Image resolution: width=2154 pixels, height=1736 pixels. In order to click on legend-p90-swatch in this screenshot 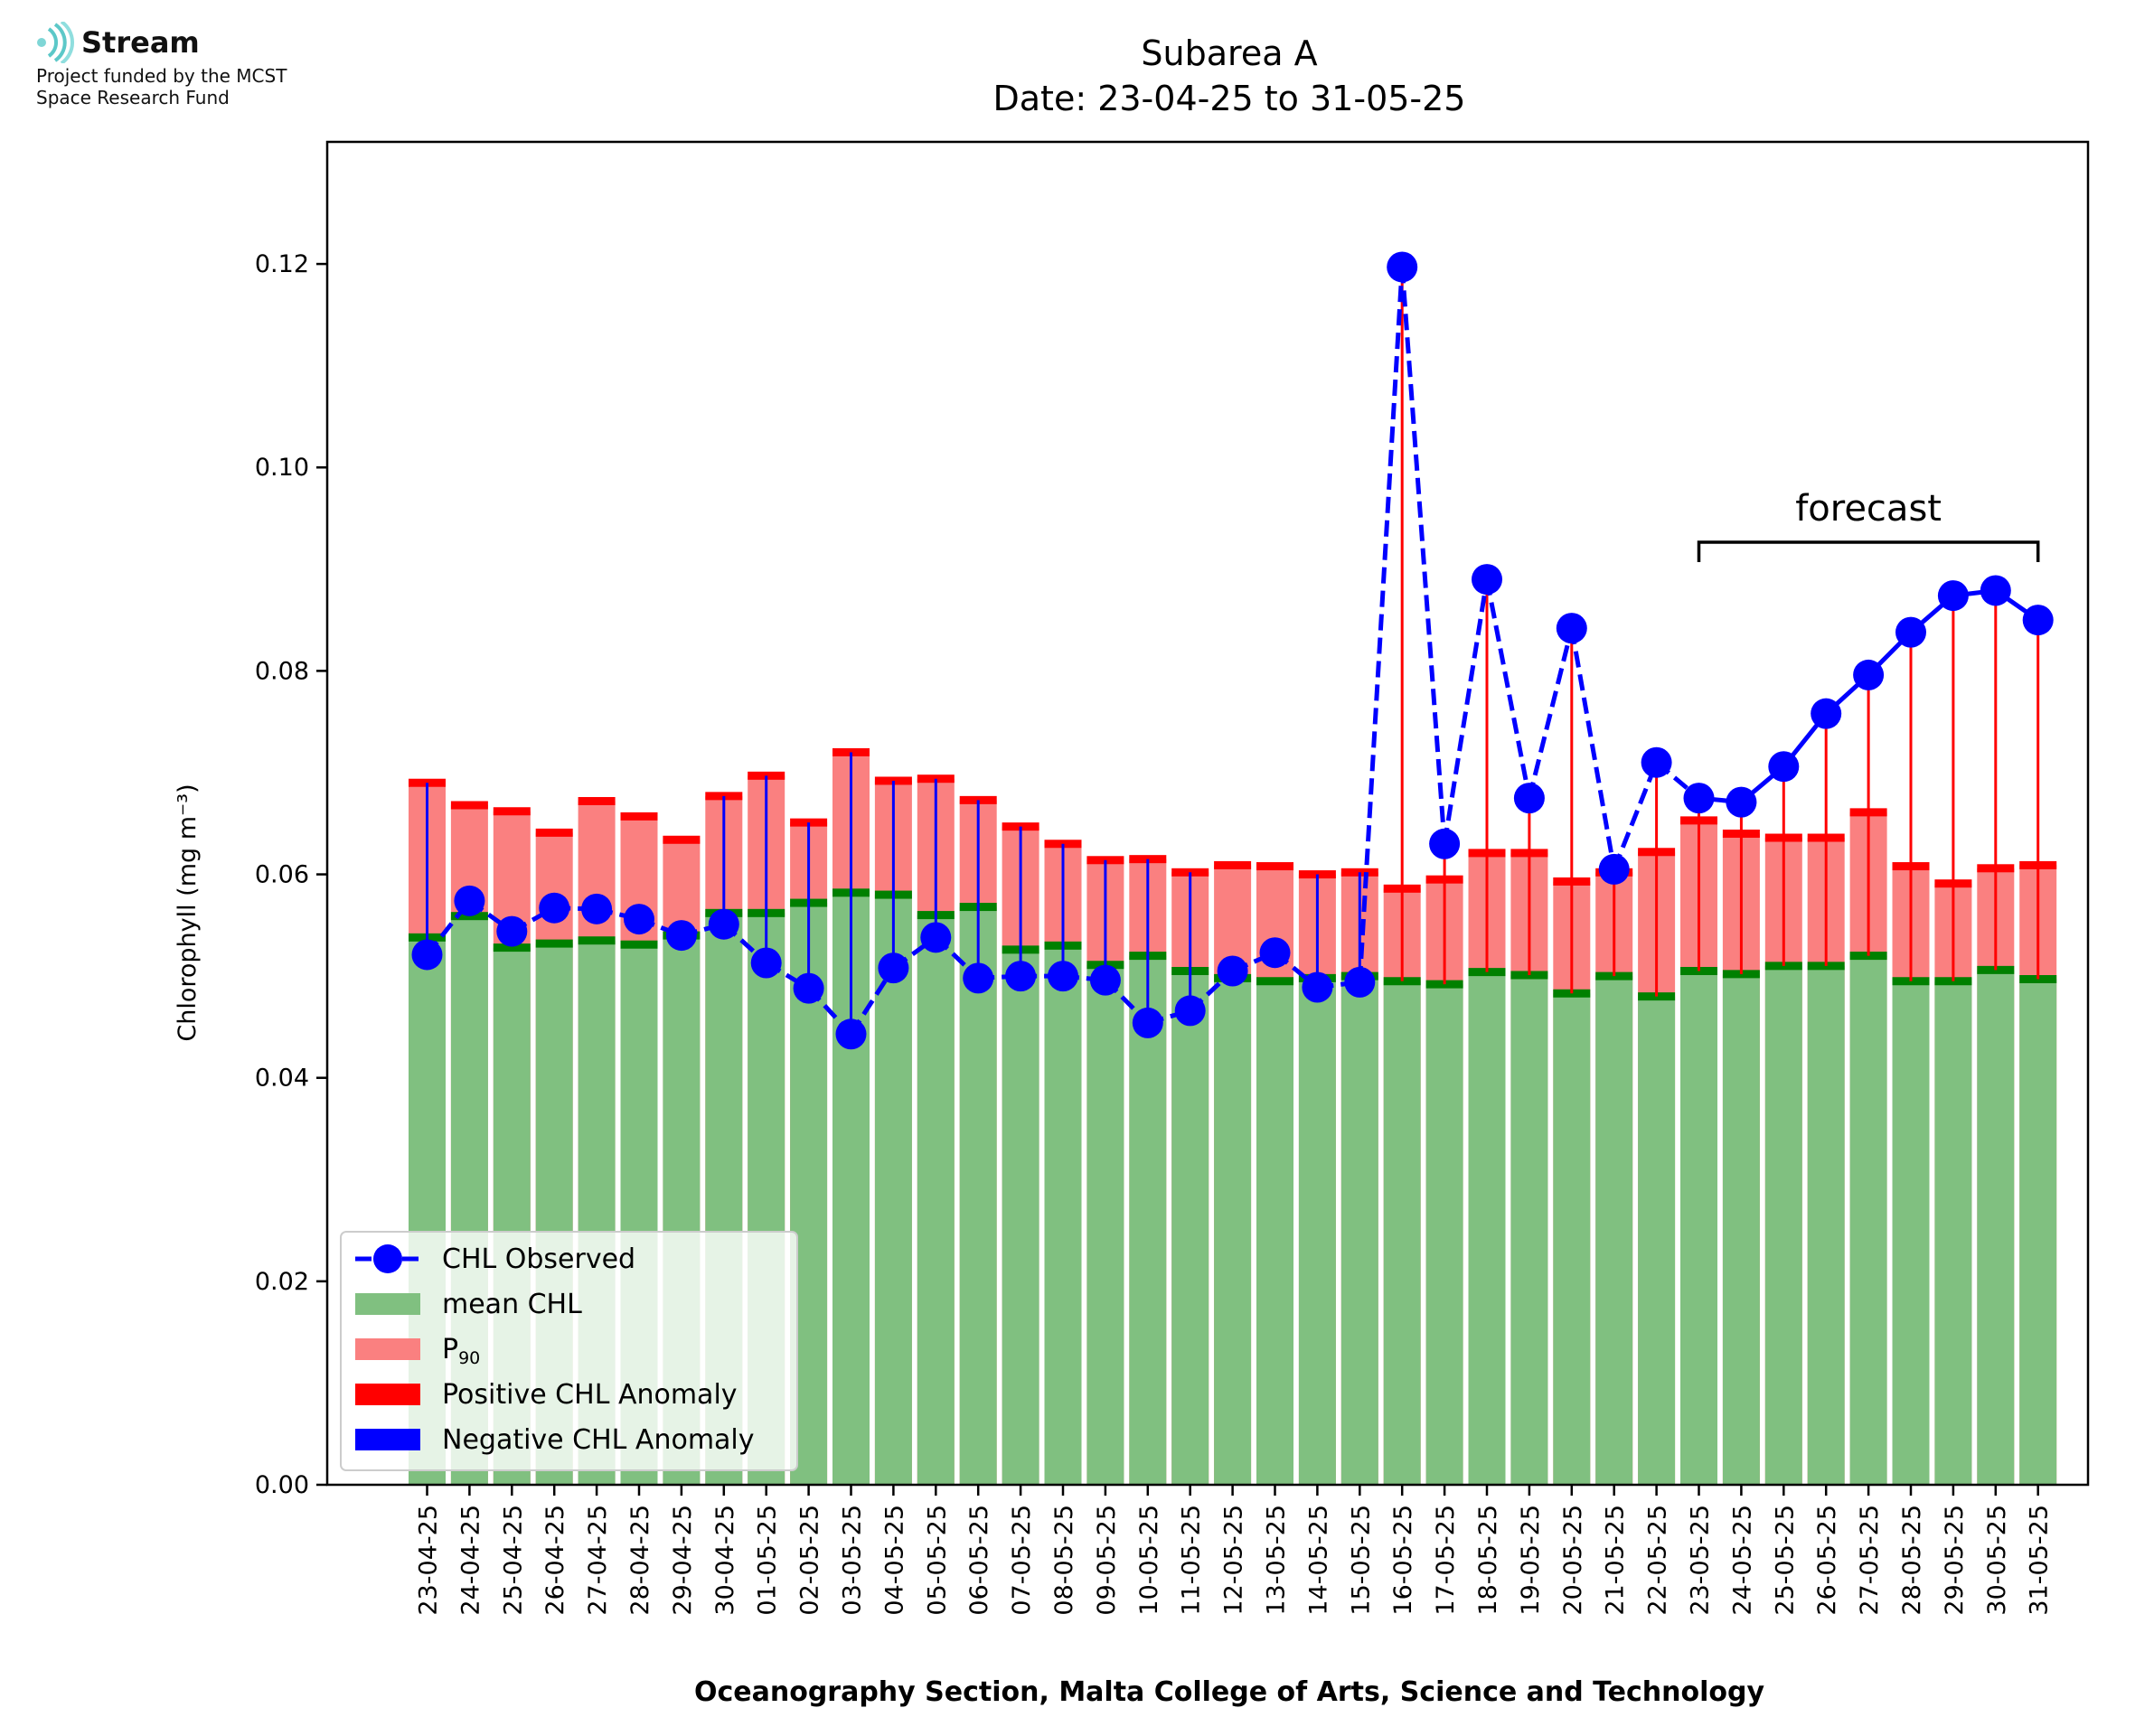, I will do `click(387, 1349)`.